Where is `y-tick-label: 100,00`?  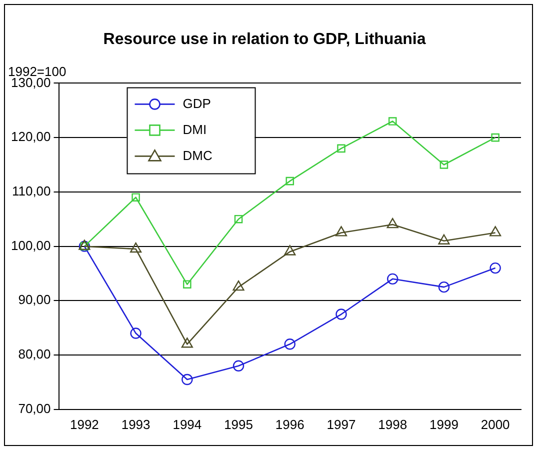 y-tick-label: 100,00 is located at coordinates (30, 245).